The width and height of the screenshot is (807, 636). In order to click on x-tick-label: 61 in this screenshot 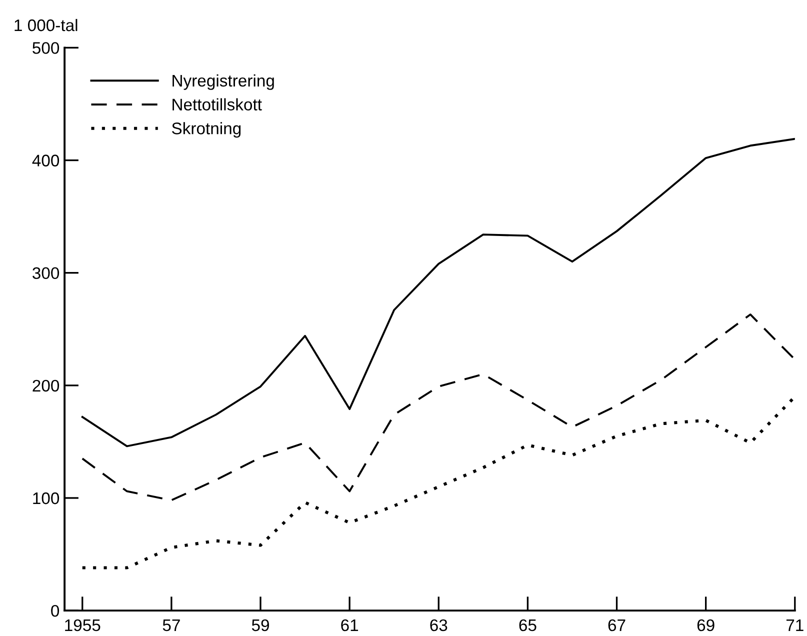, I will do `click(349, 625)`.